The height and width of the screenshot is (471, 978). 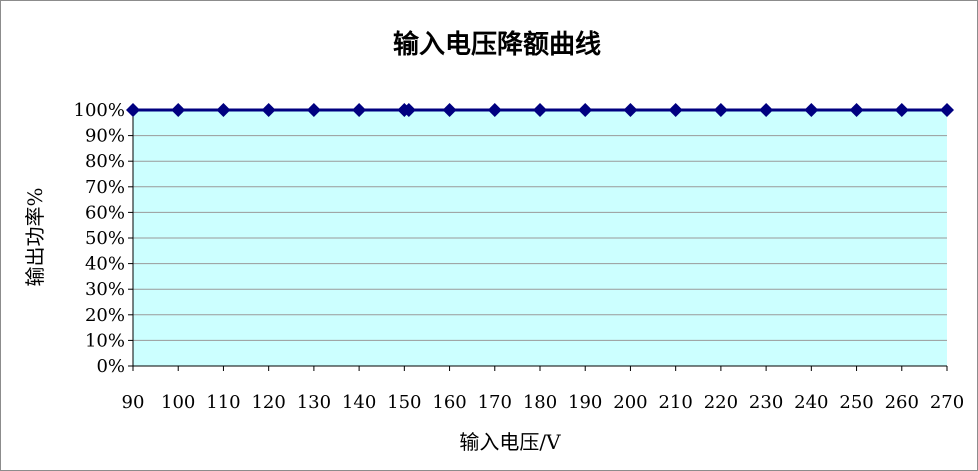 I want to click on y-tick-label: 70%, so click(x=105, y=187).